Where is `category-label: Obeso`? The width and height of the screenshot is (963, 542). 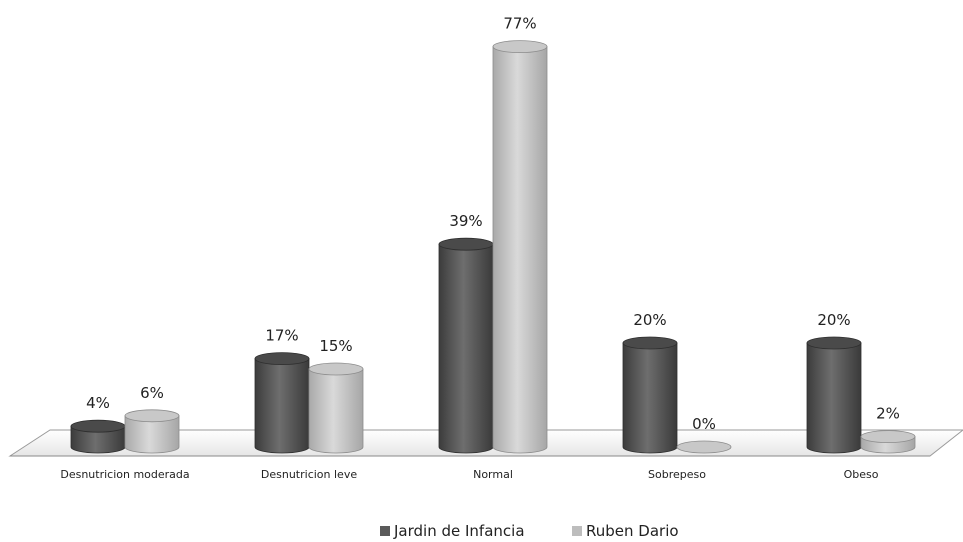 category-label: Obeso is located at coordinates (861, 474).